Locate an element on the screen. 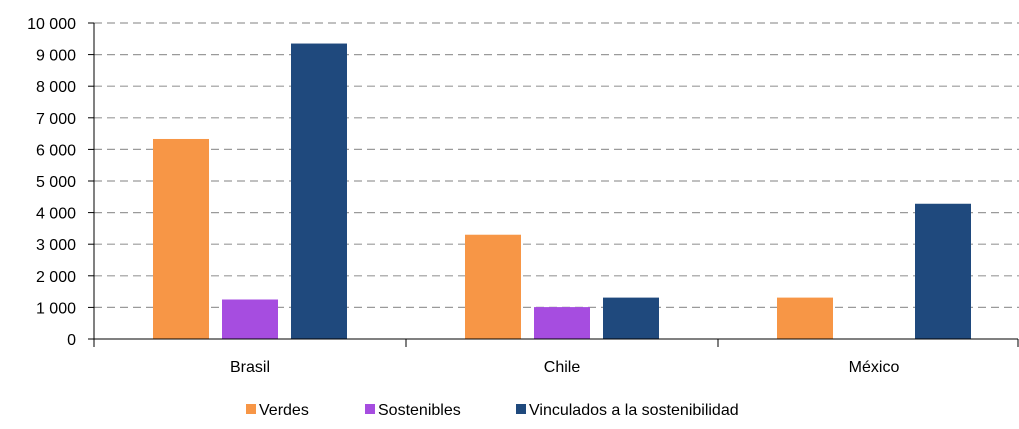  bar-sostenibles-chile is located at coordinates (562, 323).